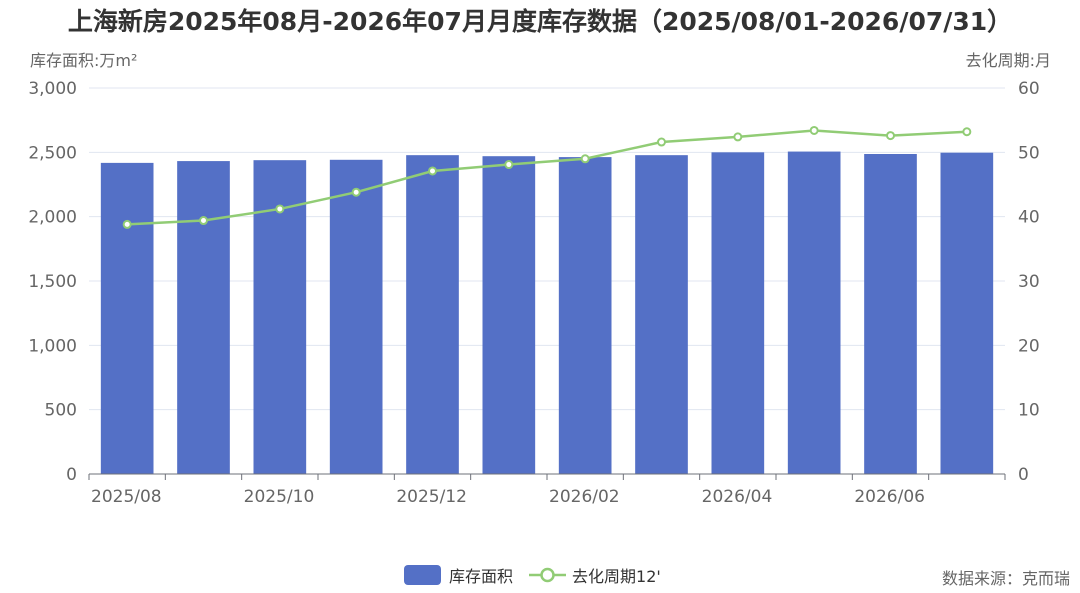 The width and height of the screenshot is (1080, 593). Describe the element at coordinates (1005, 578) in the screenshot. I see `source-note: 数据来源：克而瑞` at that location.